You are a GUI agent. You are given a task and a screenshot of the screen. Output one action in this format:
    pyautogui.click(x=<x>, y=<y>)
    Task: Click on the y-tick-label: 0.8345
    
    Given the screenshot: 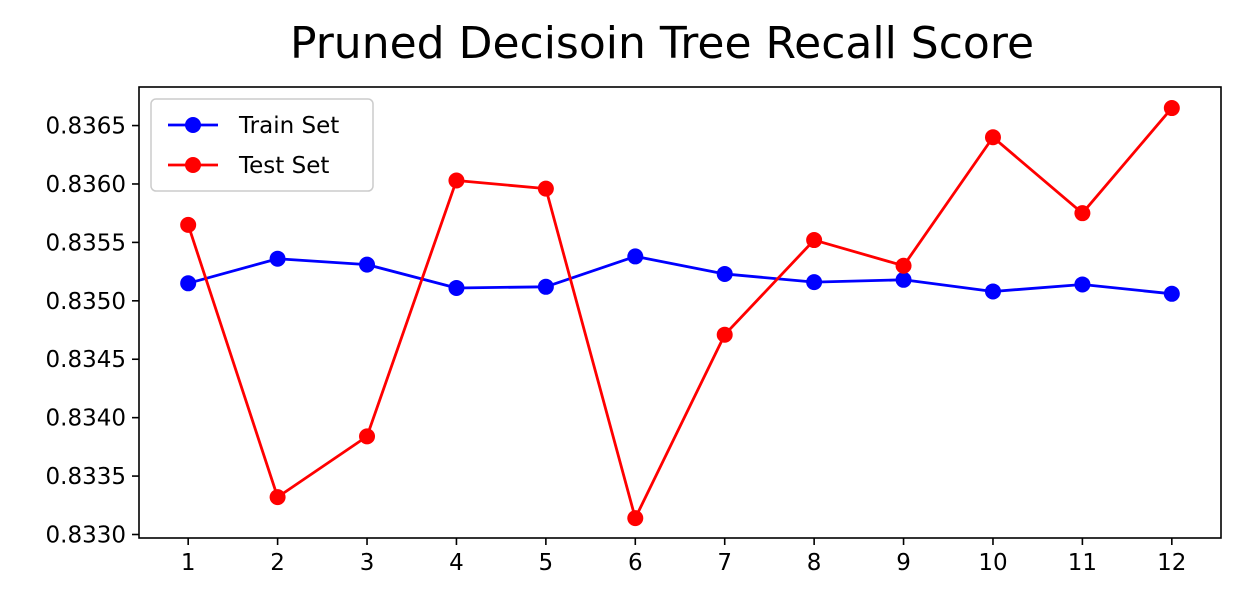 What is the action you would take?
    pyautogui.click(x=86, y=360)
    